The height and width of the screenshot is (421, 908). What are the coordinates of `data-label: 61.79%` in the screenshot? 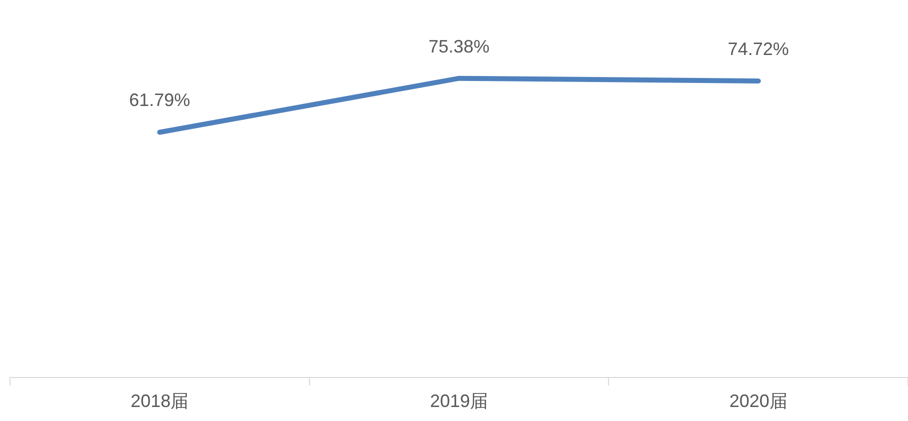 It's located at (159, 100).